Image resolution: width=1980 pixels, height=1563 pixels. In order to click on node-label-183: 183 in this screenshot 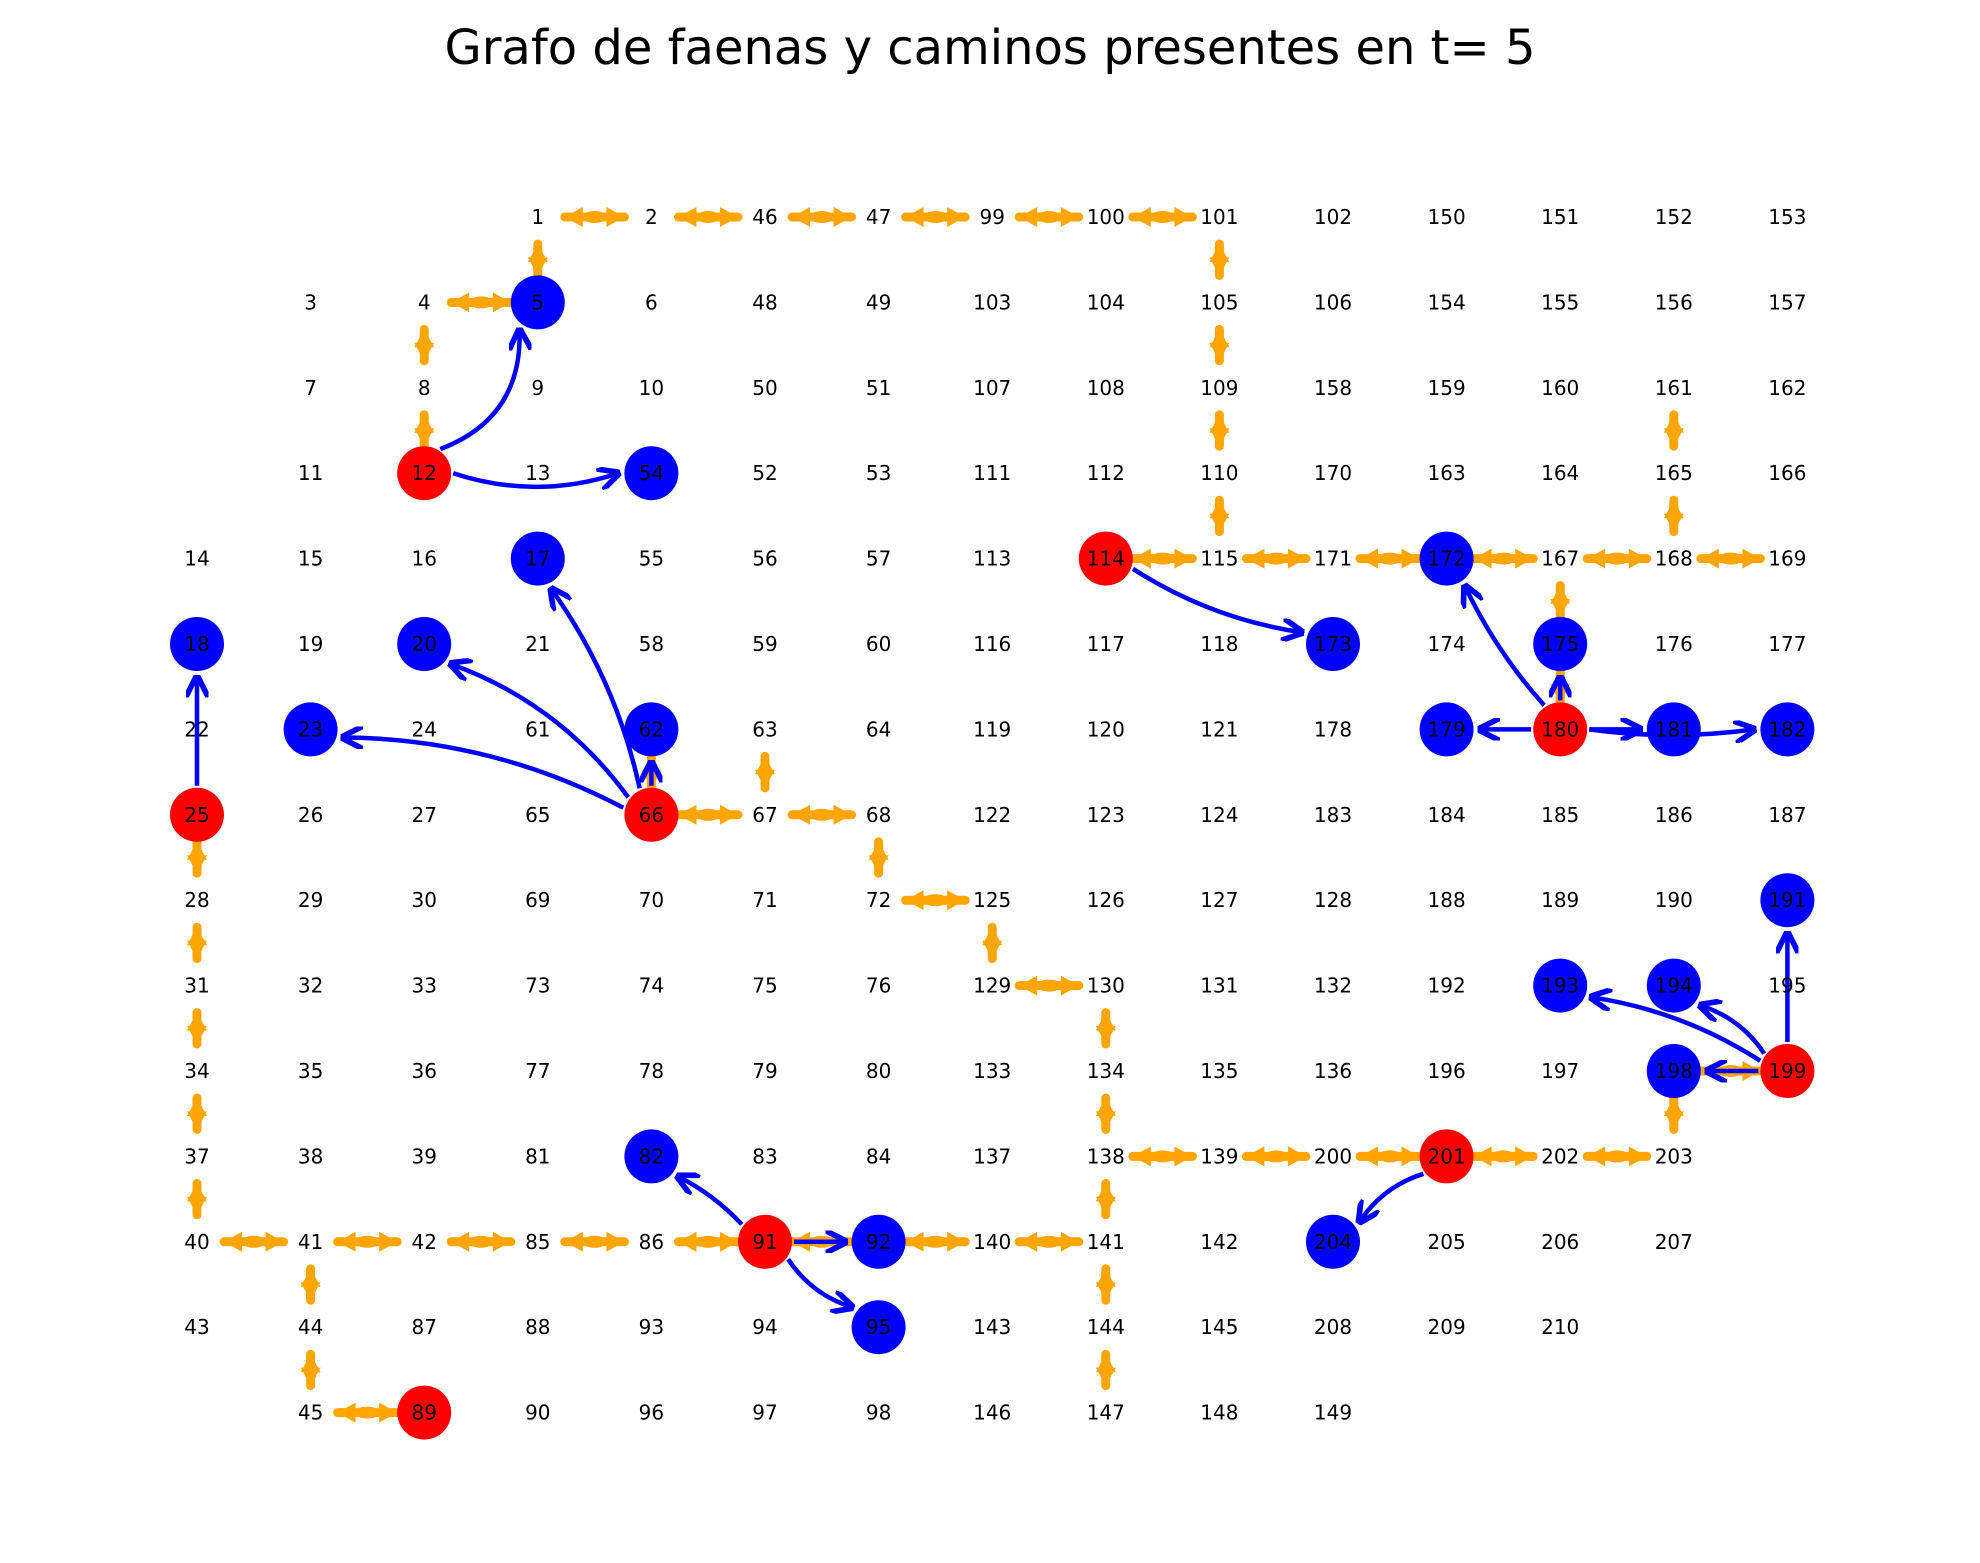, I will do `click(1333, 815)`.